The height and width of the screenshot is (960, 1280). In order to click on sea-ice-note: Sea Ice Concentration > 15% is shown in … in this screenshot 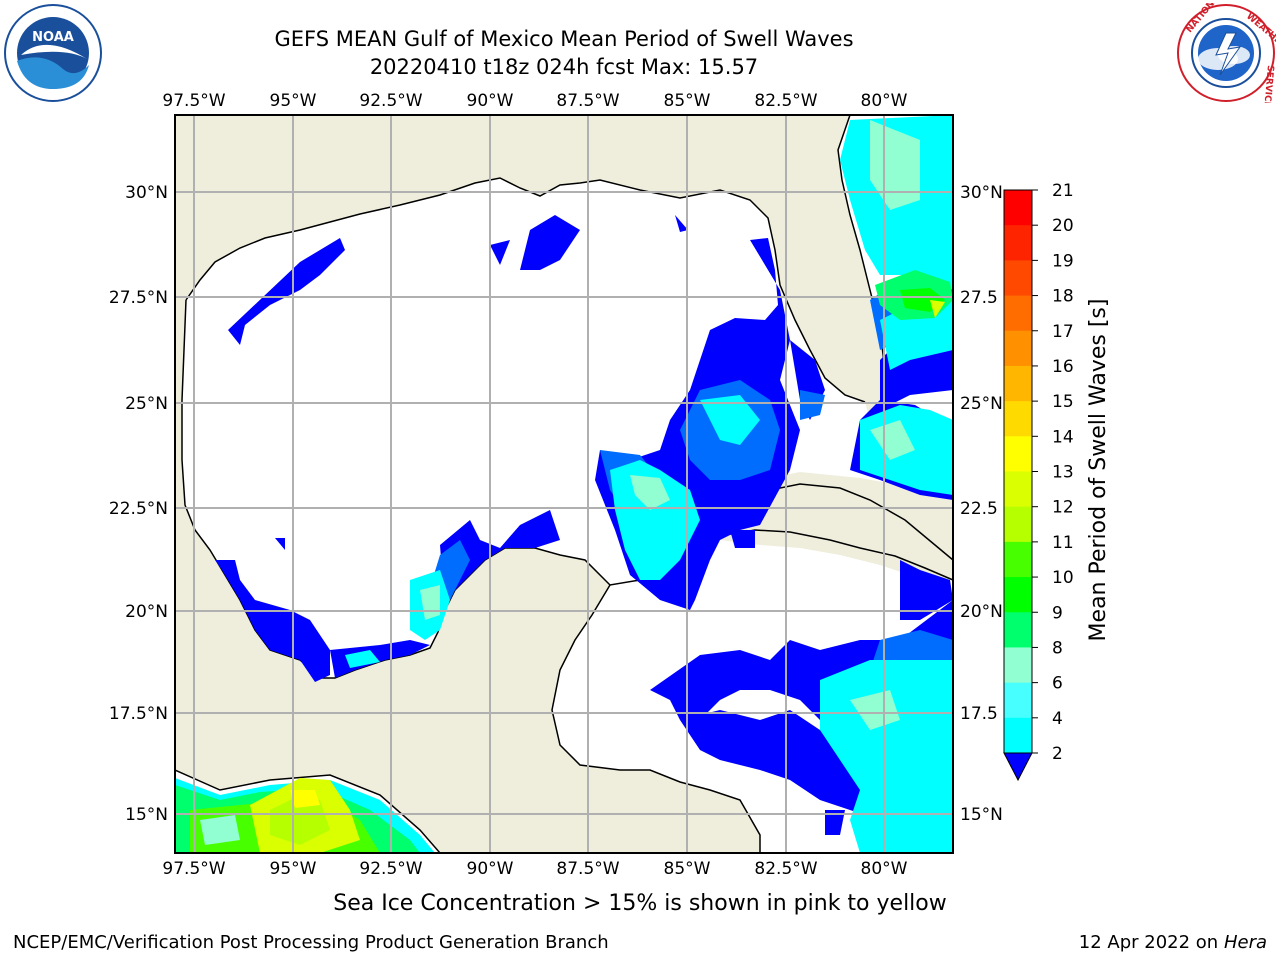, I will do `click(640, 903)`.